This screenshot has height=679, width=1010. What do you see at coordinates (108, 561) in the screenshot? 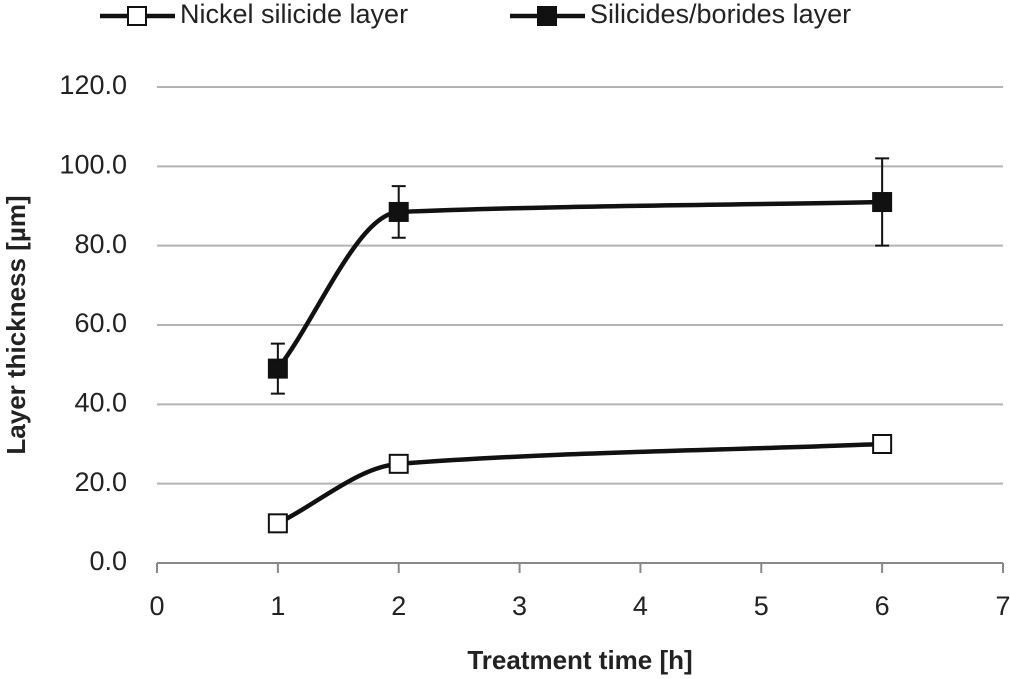
I see `y-tick-label: 0.0` at bounding box center [108, 561].